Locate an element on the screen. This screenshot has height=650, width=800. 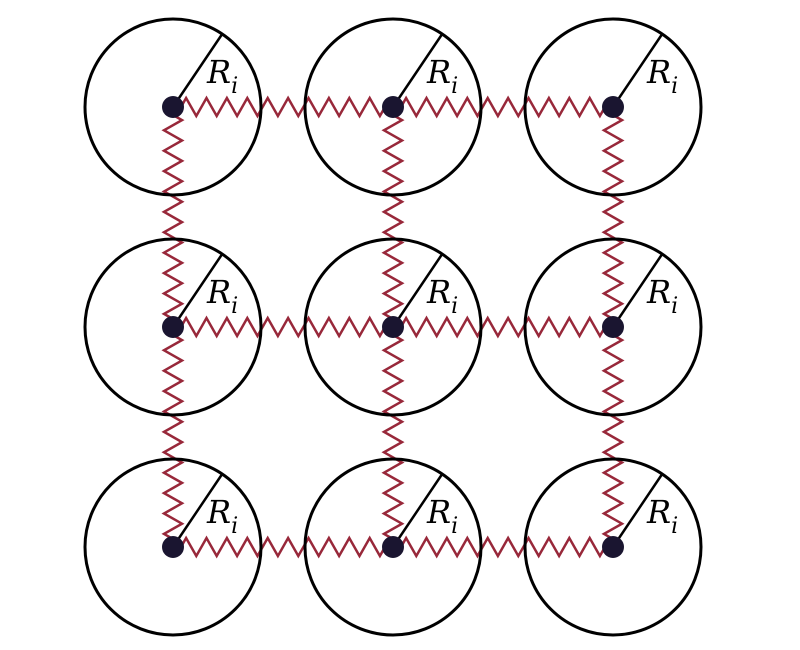
particle-center-node-r2-c1 is located at coordinates (173, 327).